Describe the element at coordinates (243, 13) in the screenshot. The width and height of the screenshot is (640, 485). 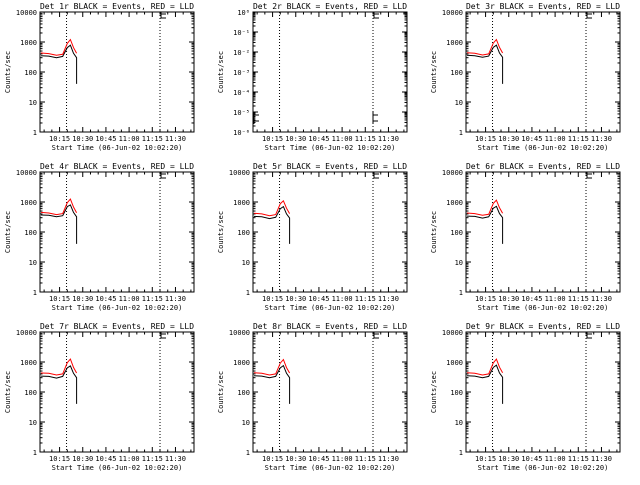
I see `y-tick-label: 10⁰` at that location.